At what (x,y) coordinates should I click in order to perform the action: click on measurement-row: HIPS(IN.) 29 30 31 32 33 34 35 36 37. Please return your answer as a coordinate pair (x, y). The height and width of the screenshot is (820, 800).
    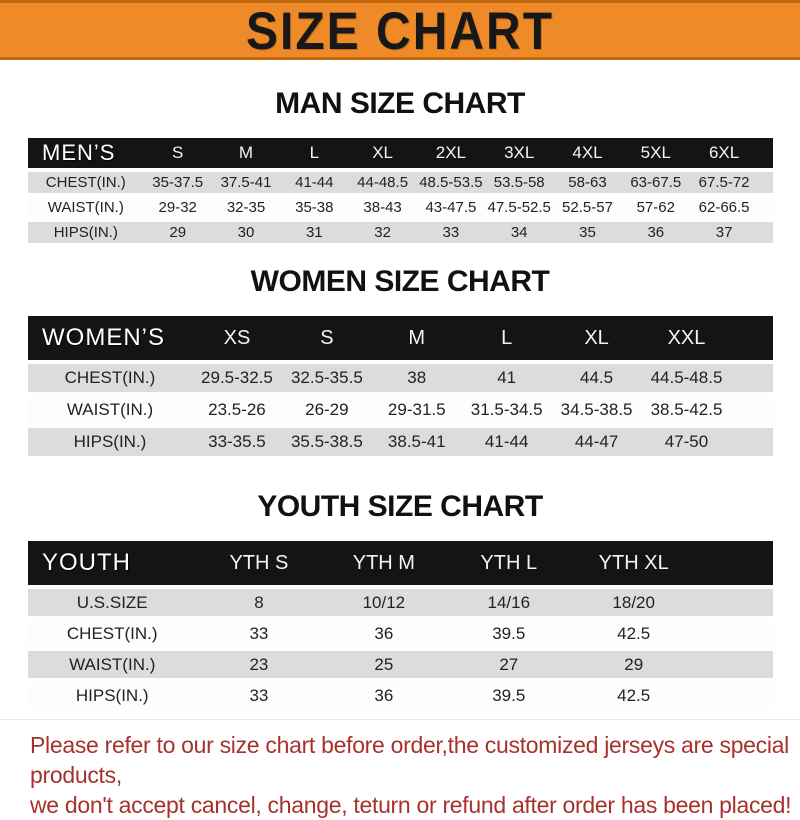
    Looking at the image, I should click on (400, 232).